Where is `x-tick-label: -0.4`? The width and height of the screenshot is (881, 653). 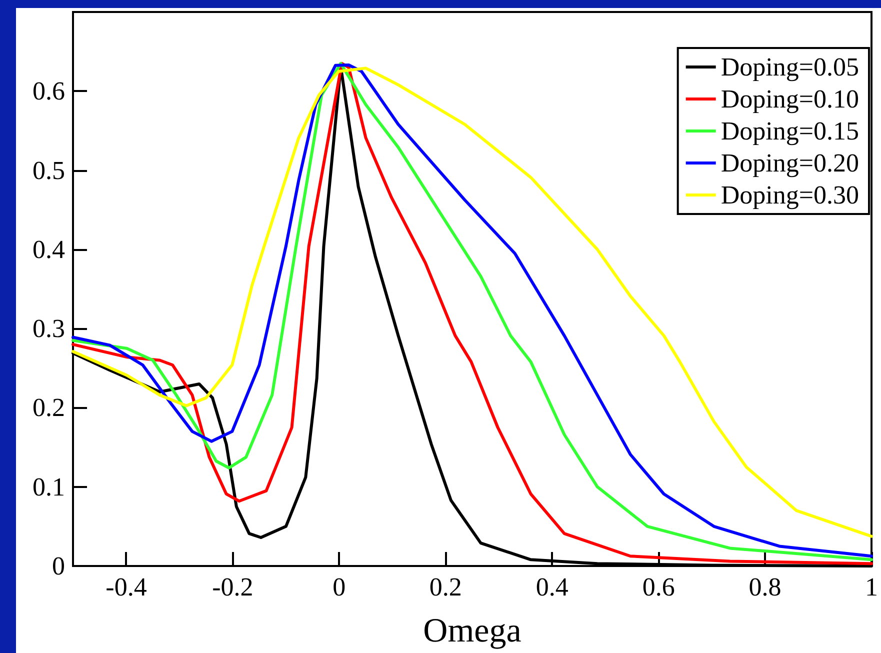
x-tick-label: -0.4 is located at coordinates (126, 587).